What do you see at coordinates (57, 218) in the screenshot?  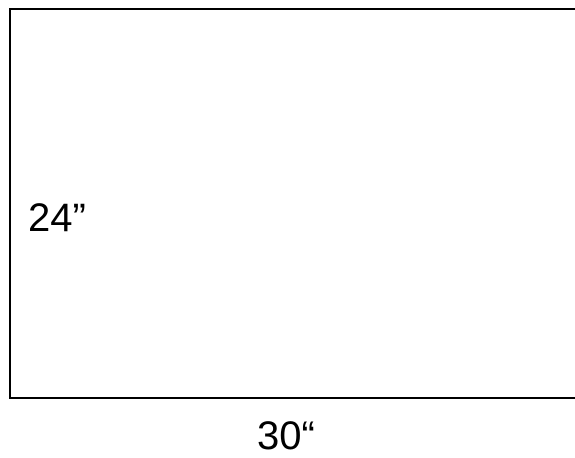 I see `height-label: 24”` at bounding box center [57, 218].